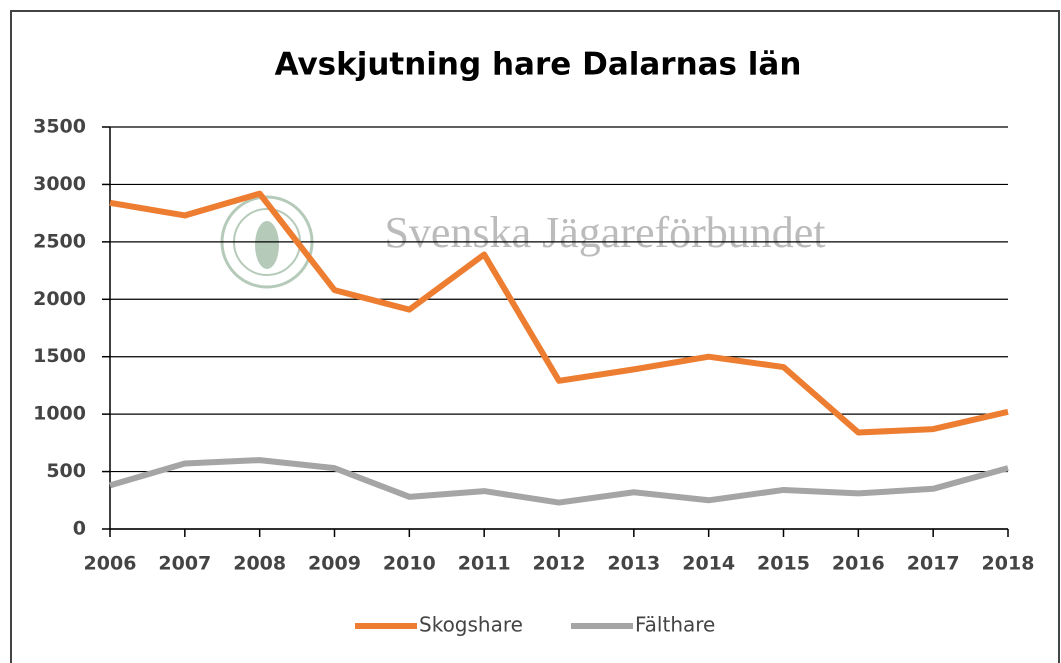 The image size is (1061, 663). Describe the element at coordinates (409, 564) in the screenshot. I see `x-tick-label: 2010` at that location.